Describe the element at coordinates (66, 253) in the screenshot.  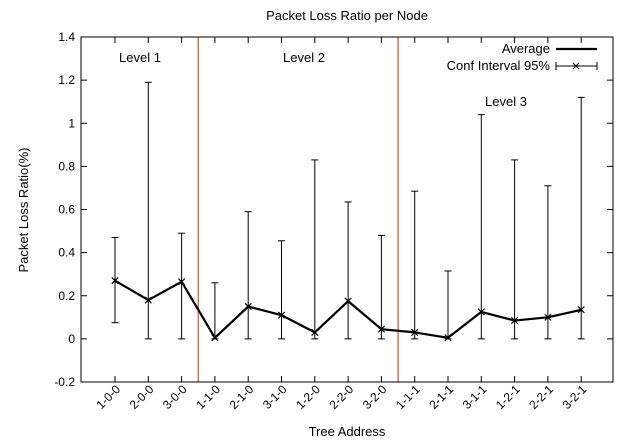
I see `y-tick-label: 0.4` at that location.